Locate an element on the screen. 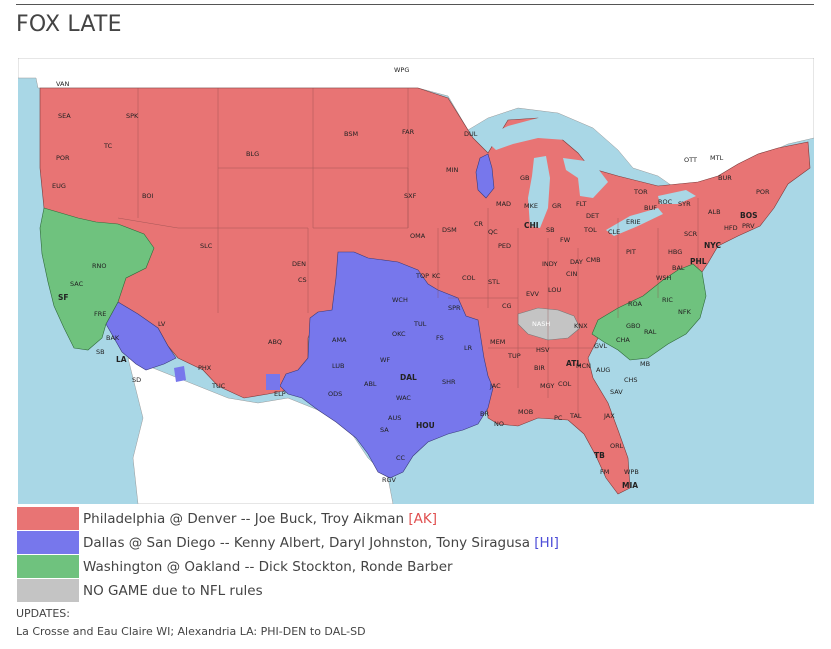 The image size is (831, 649). city-label: PRV is located at coordinates (748, 226).